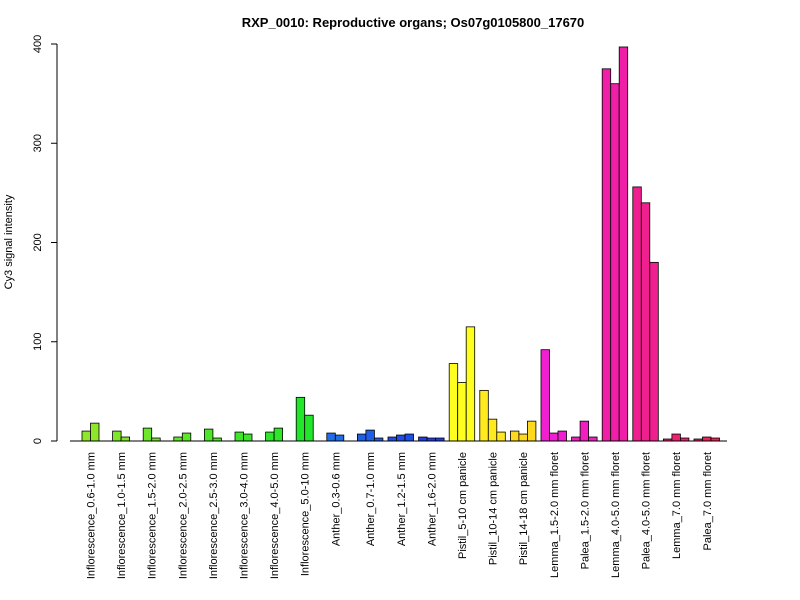 The height and width of the screenshot is (600, 800). What do you see at coordinates (38, 143) in the screenshot?
I see `y-tick-label: 300` at bounding box center [38, 143].